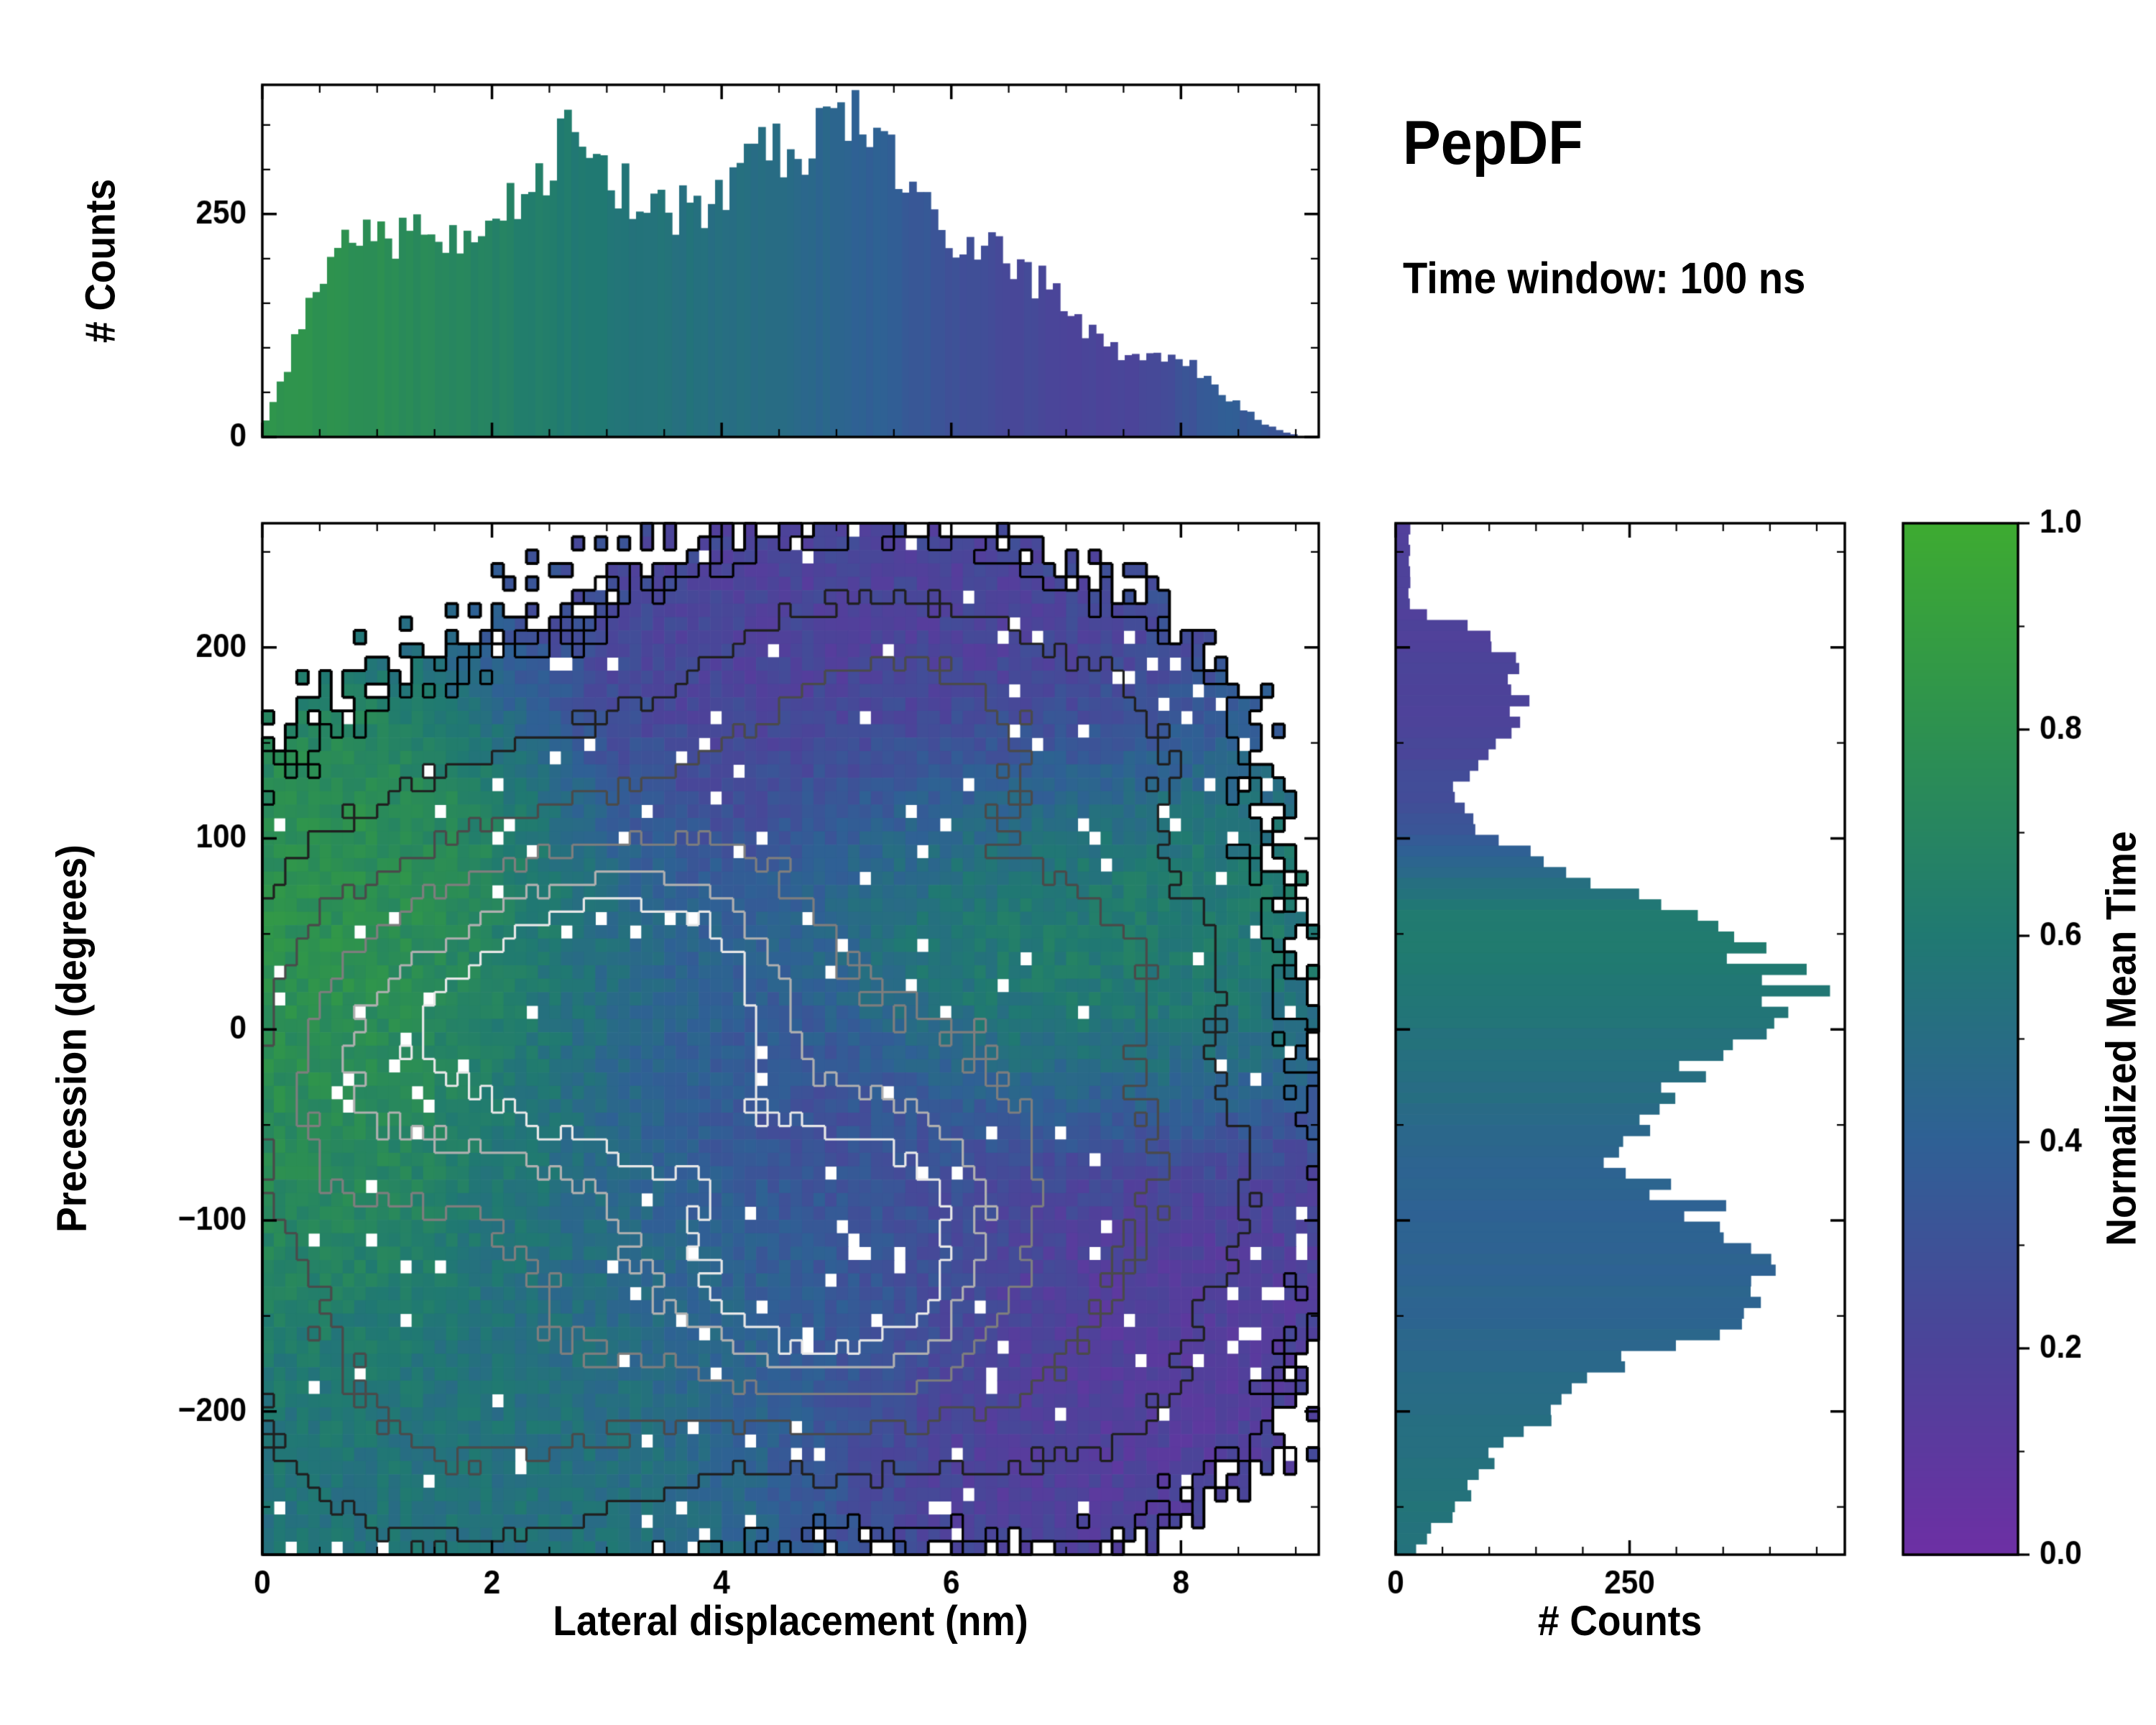 Image resolution: width=2156 pixels, height=1725 pixels. Describe the element at coordinates (1493, 143) in the screenshot. I see `figure-title: PepDF` at that location.